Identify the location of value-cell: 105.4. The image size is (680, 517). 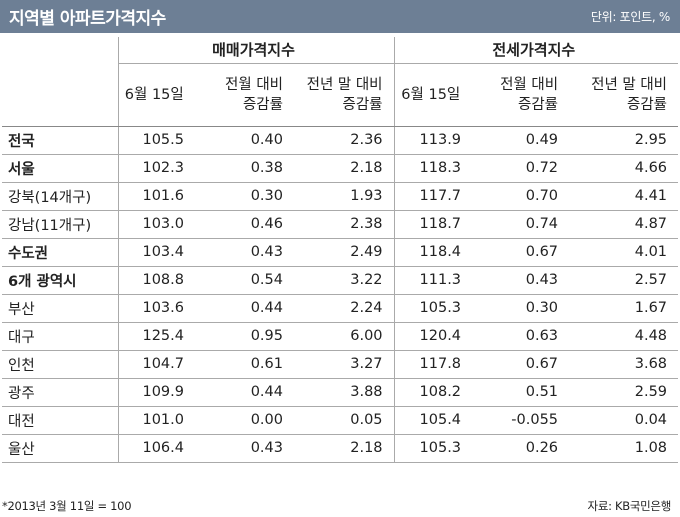
(433, 420).